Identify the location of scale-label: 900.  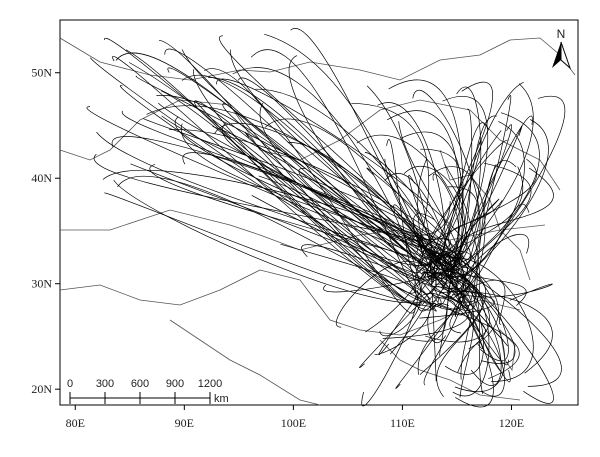
(175, 384).